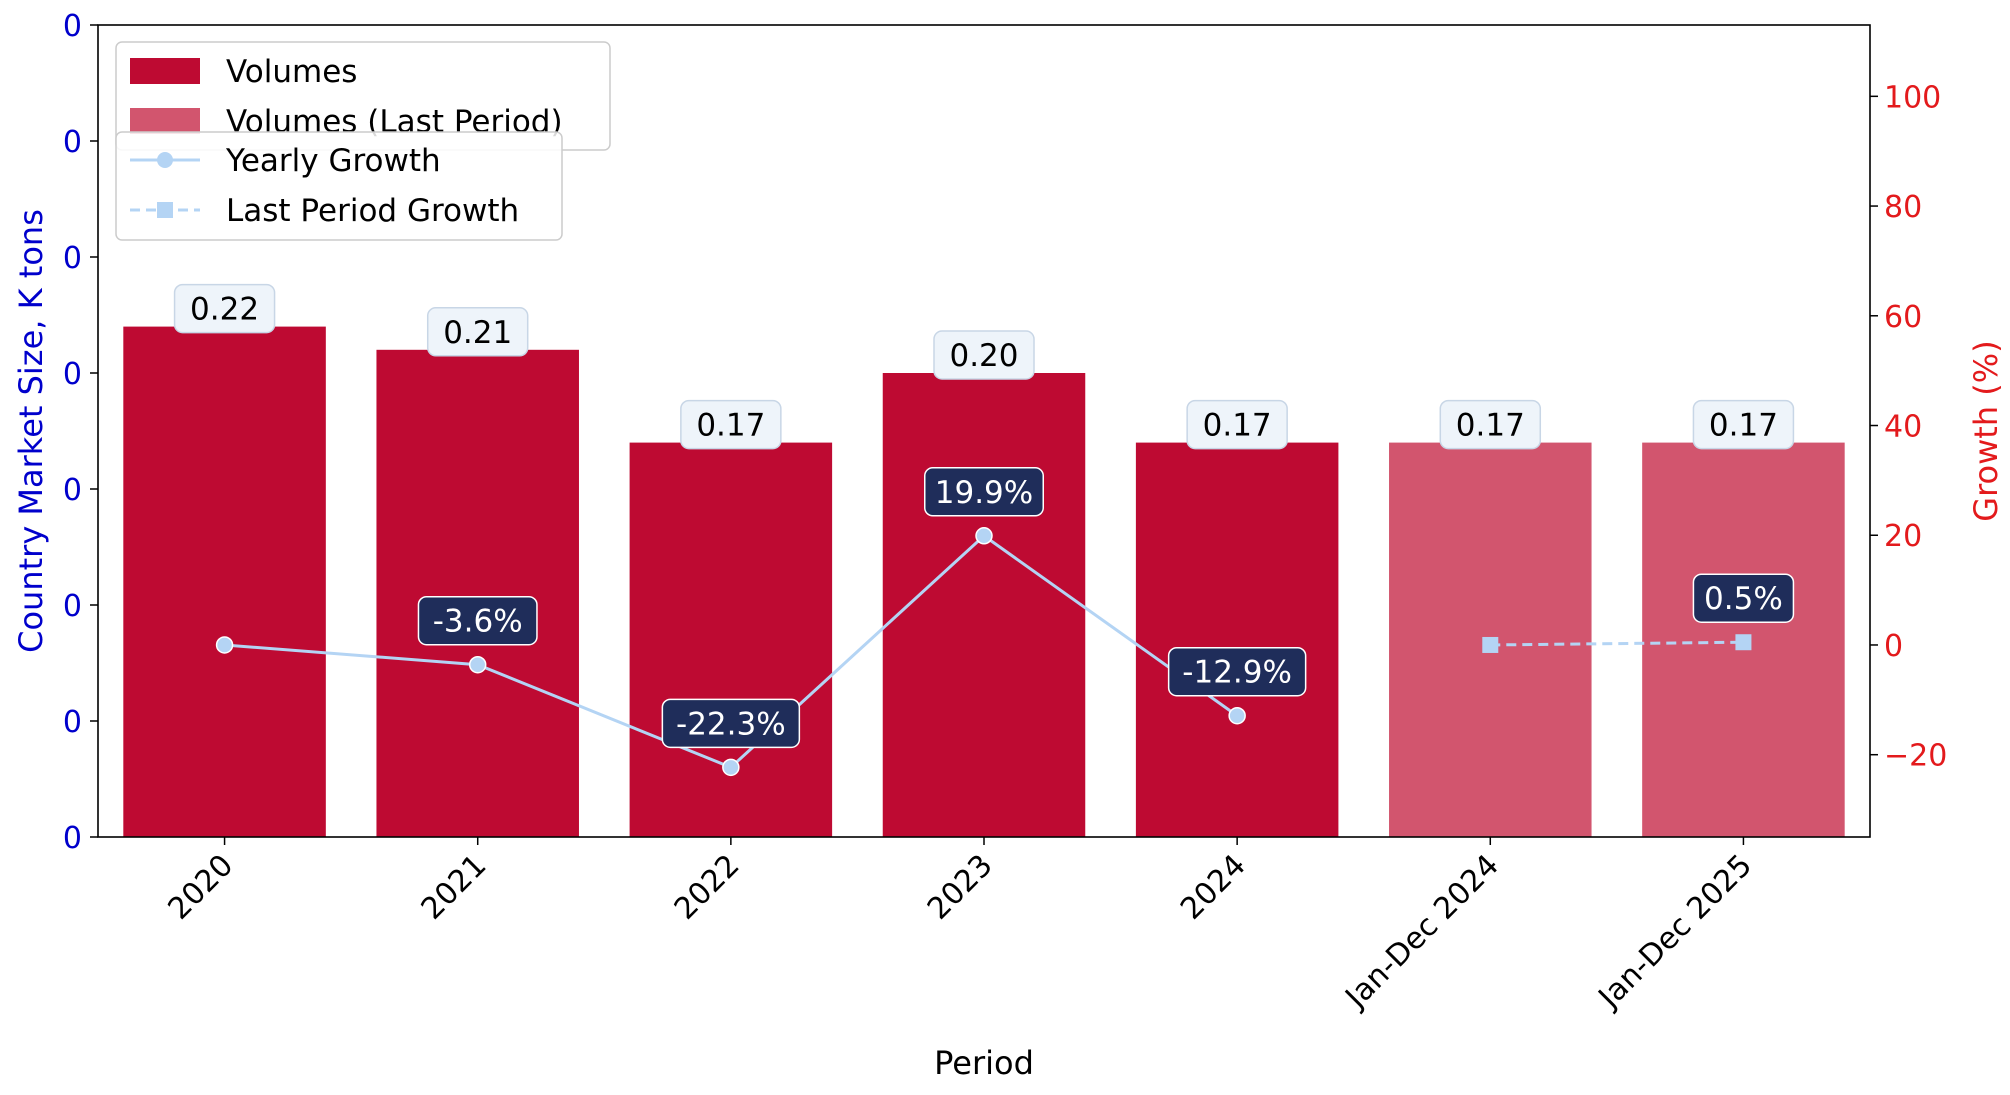 The width and height of the screenshot is (2010, 1095). What do you see at coordinates (224, 645) in the screenshot?
I see `point-yearly-growth-2020` at bounding box center [224, 645].